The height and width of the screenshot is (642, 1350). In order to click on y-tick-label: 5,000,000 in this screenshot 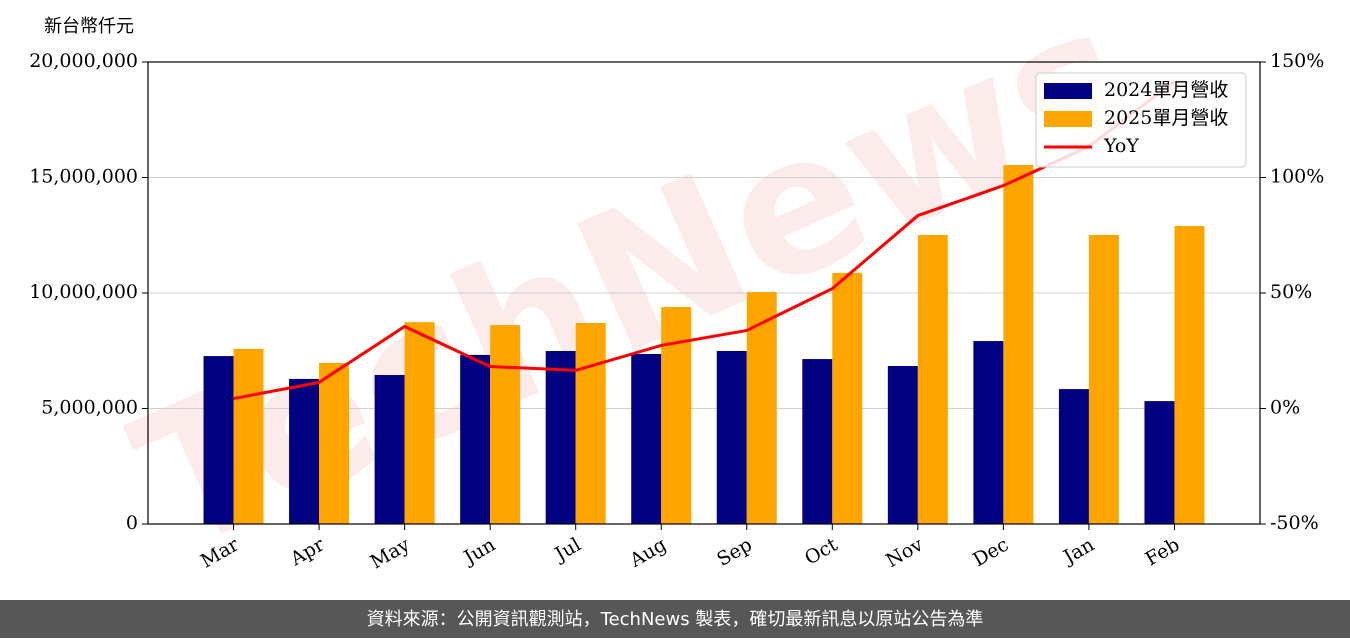, I will do `click(89, 408)`.